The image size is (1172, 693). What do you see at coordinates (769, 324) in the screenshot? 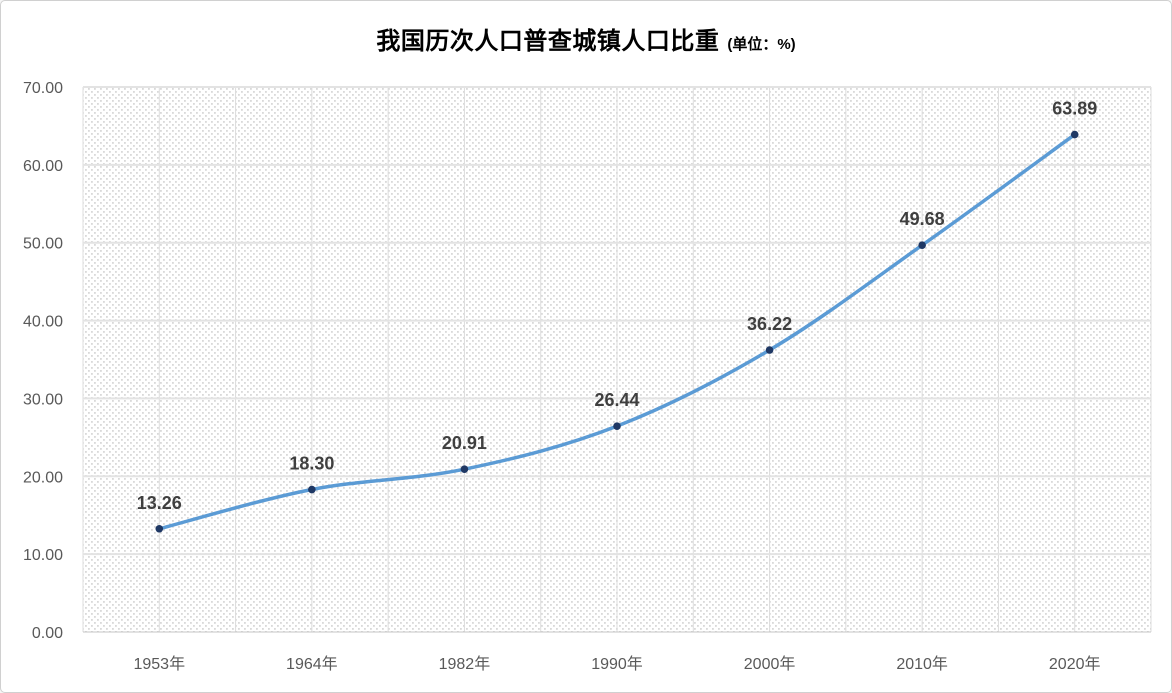
I see `data-point-label: 36.22` at bounding box center [769, 324].